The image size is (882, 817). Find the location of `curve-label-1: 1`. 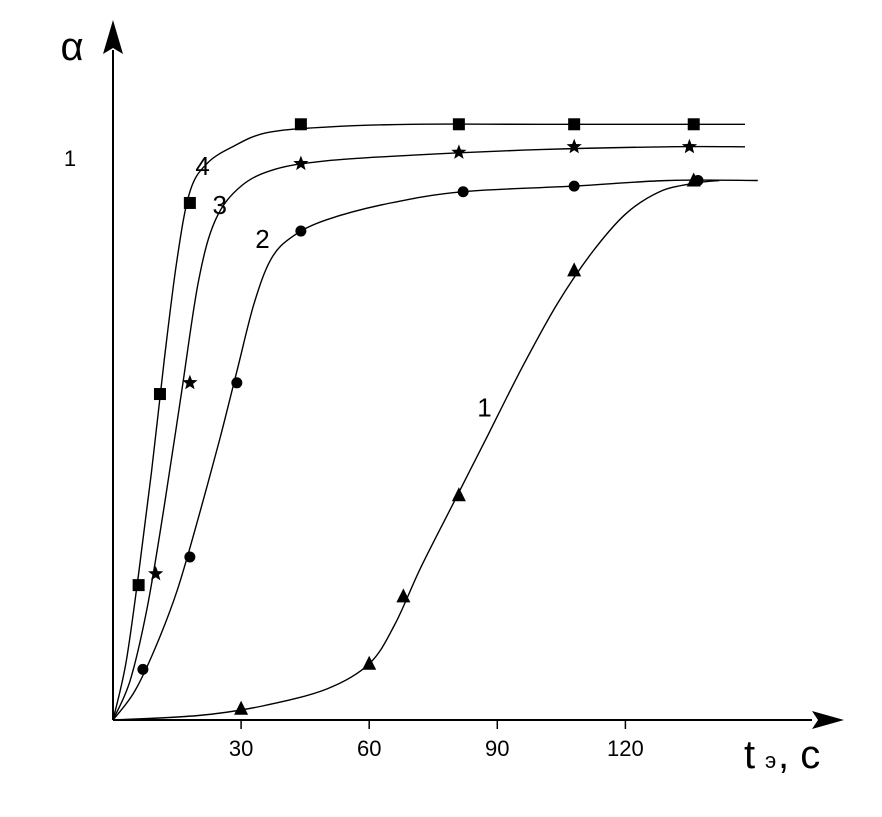

curve-label-1: 1 is located at coordinates (484, 408).